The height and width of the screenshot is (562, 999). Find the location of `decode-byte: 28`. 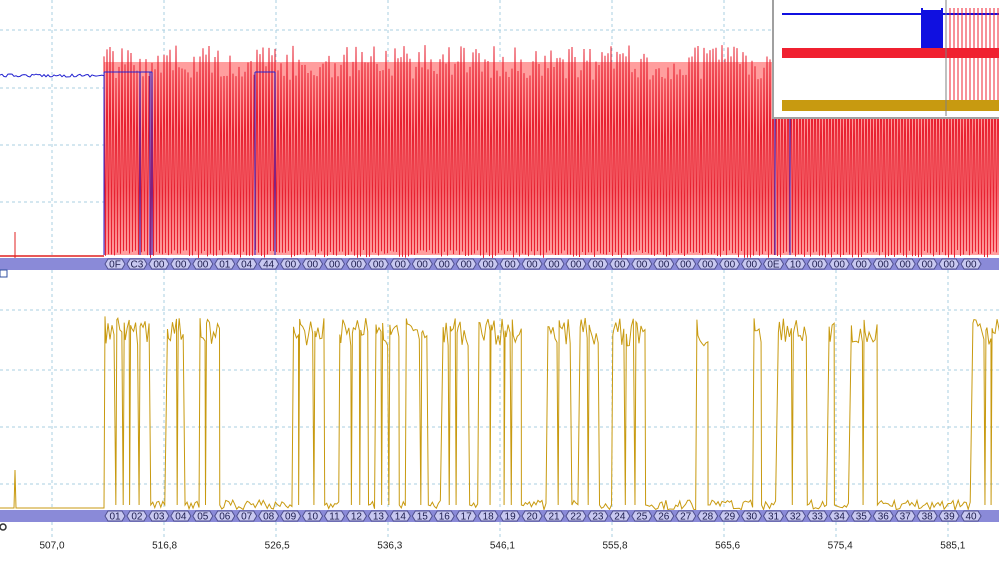

decode-byte: 28 is located at coordinates (708, 517).